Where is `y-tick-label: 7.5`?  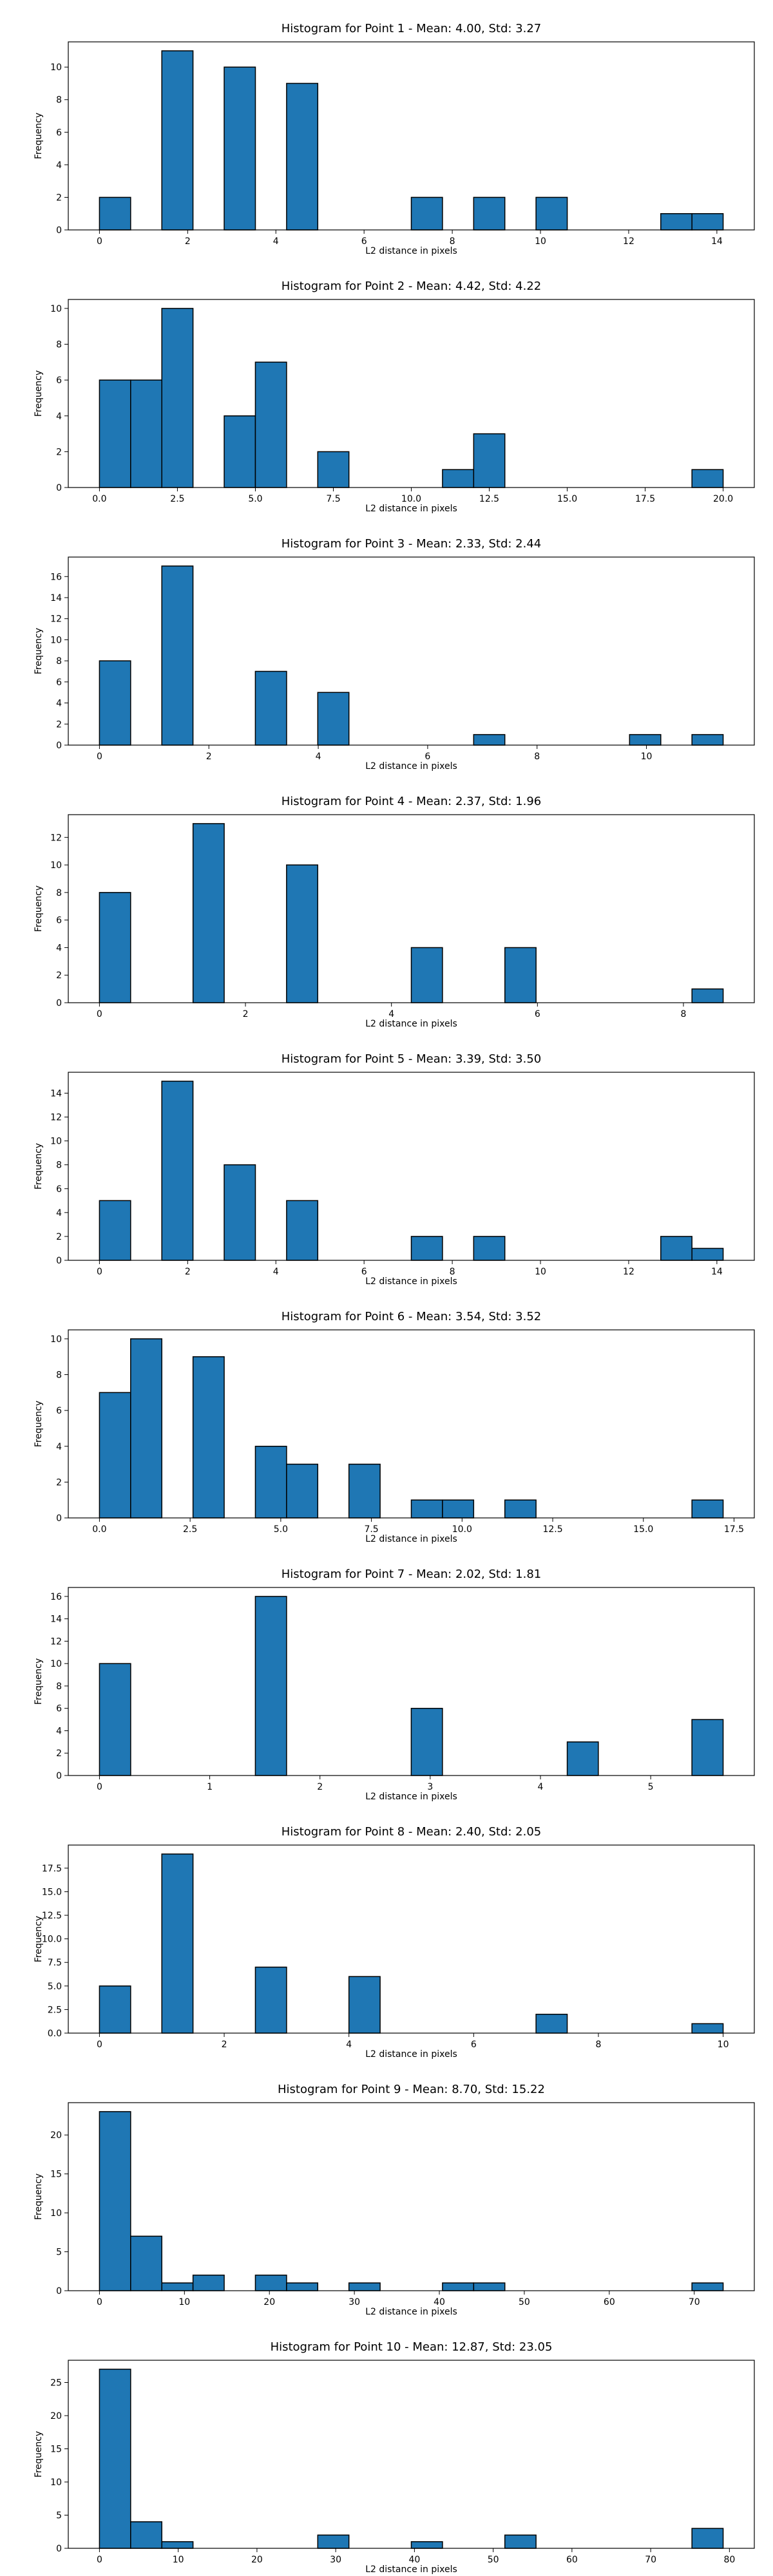 y-tick-label: 7.5 is located at coordinates (55, 1963).